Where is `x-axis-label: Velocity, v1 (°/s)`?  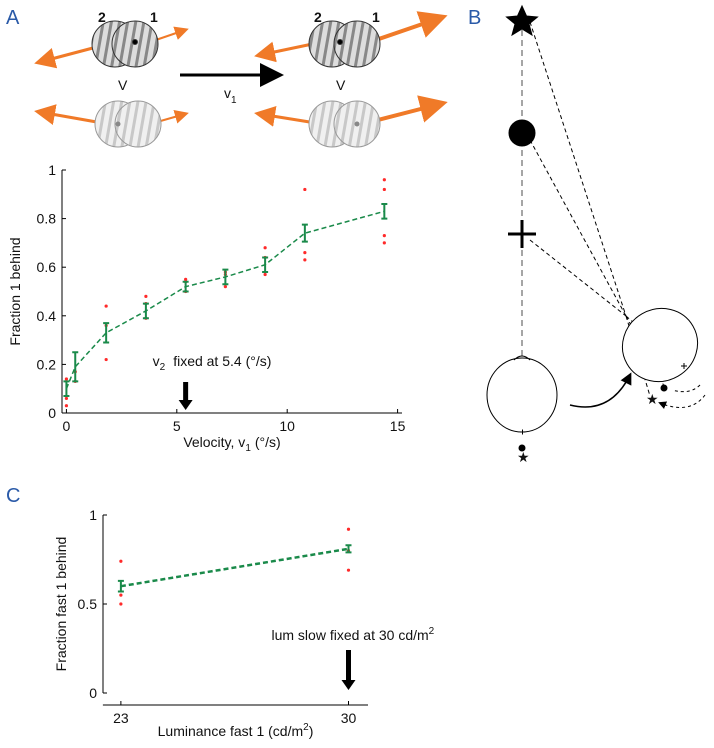 x-axis-label: Velocity, v1 (°/s) is located at coordinates (231, 444).